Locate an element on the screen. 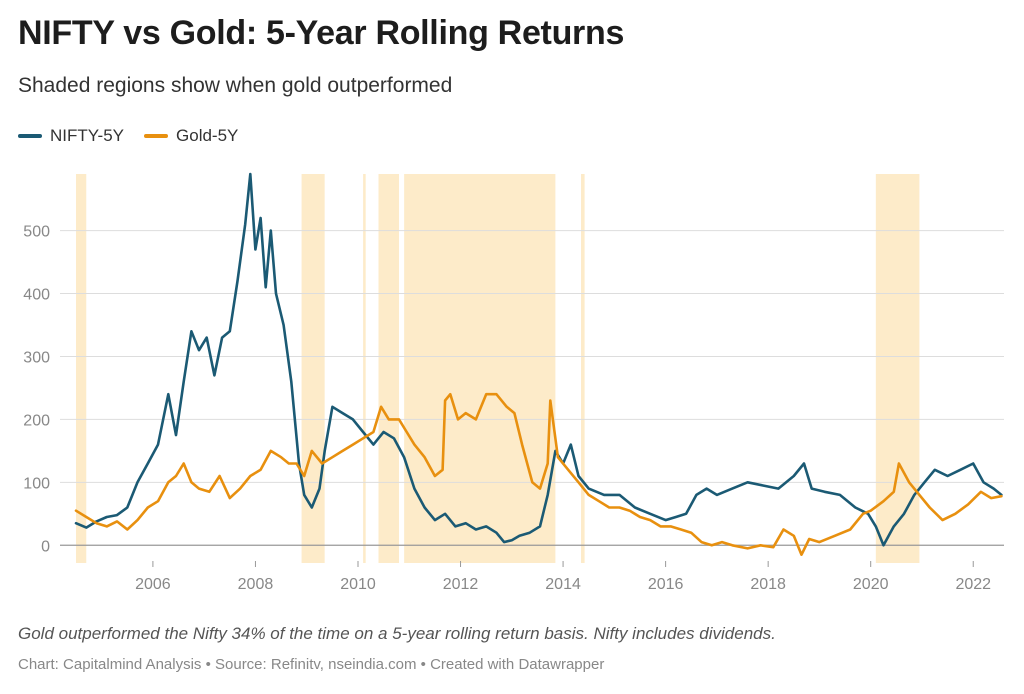 Image resolution: width=1024 pixels, height=694 pixels. x-tick-label: 2010 is located at coordinates (358, 584).